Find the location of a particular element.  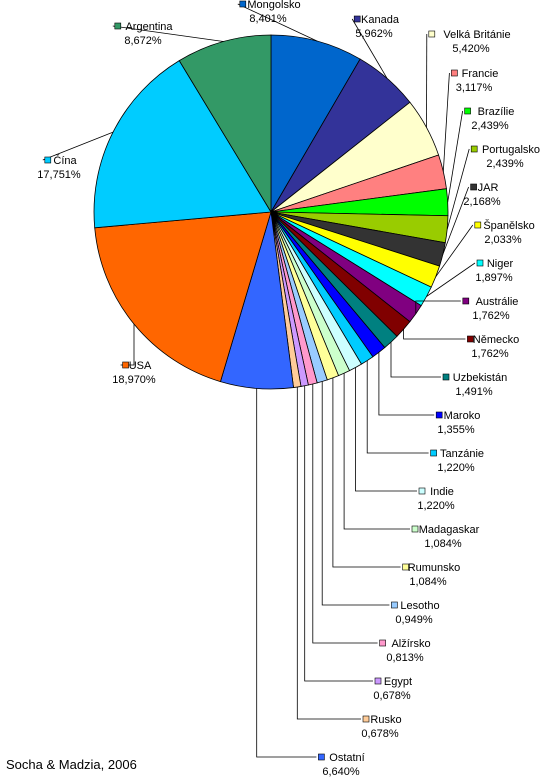

legend-key-spanelsko is located at coordinates (478, 225).